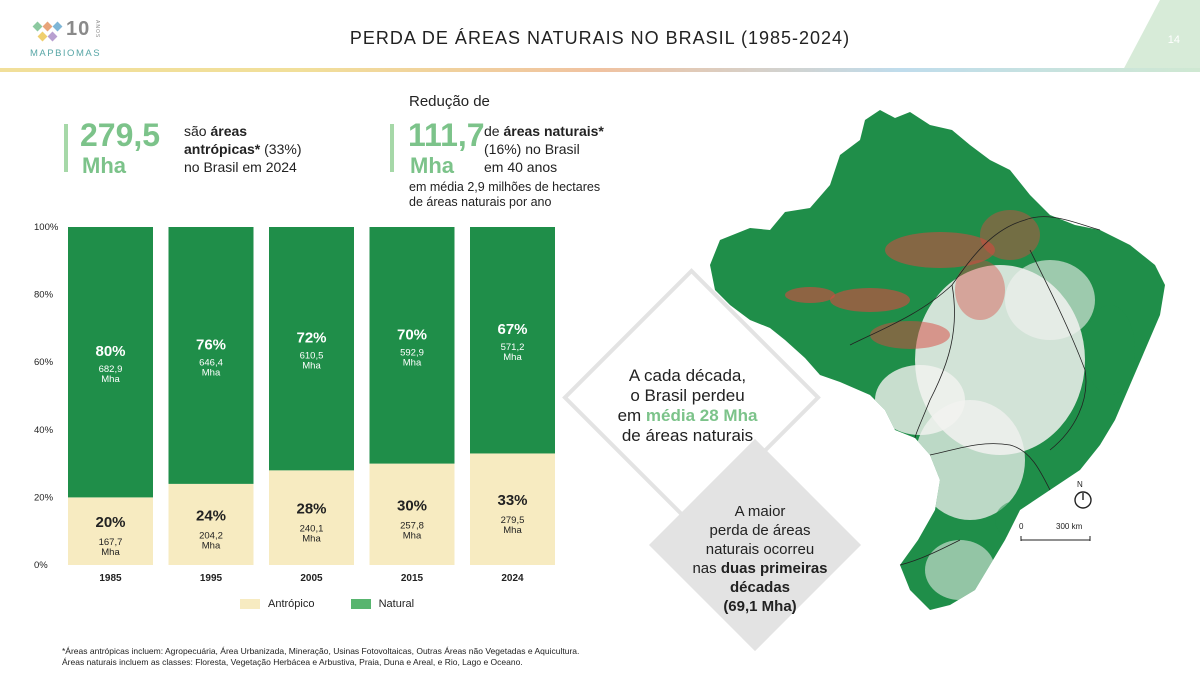 This screenshot has width=1200, height=675. I want to click on x-tick-label: 2015, so click(412, 578).